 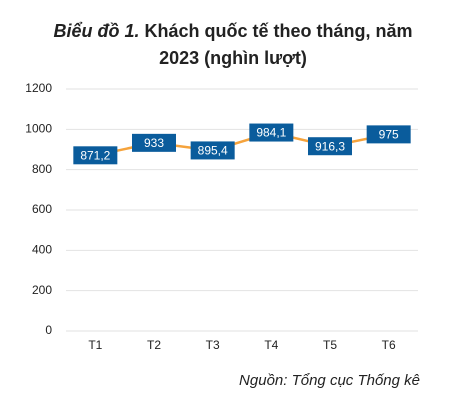 I want to click on x-tick-label: T4, so click(x=271, y=345).